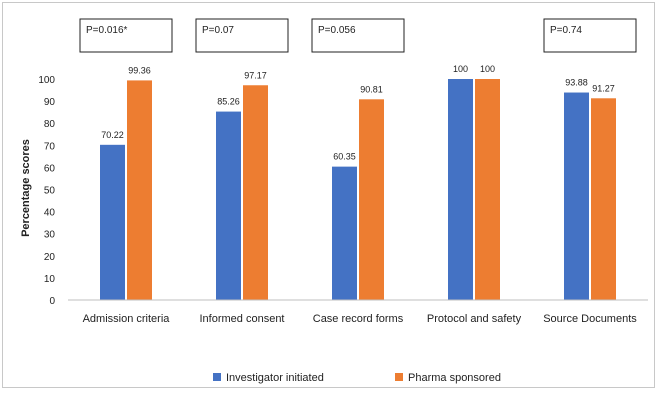 The height and width of the screenshot is (394, 659). Describe the element at coordinates (228, 102) in the screenshot. I see `bar-value-label: 85.26` at that location.